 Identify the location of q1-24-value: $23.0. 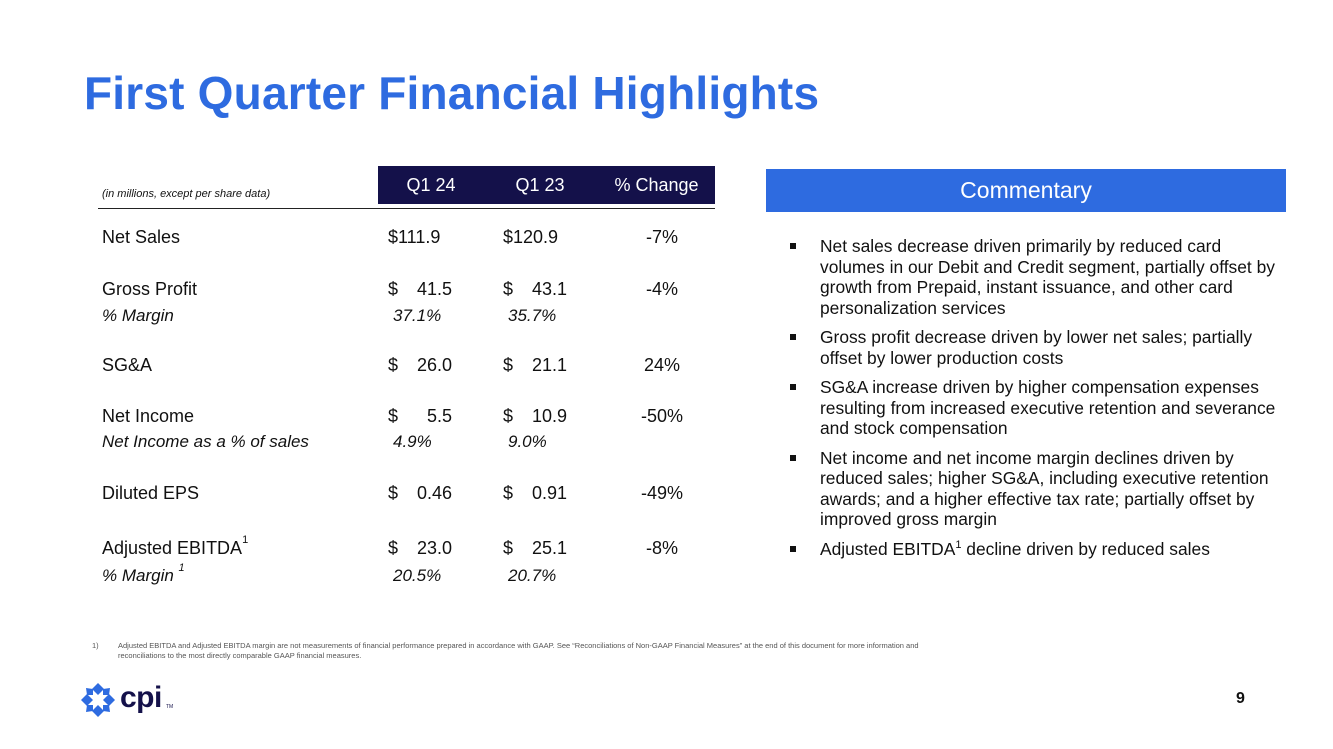
(420, 548).